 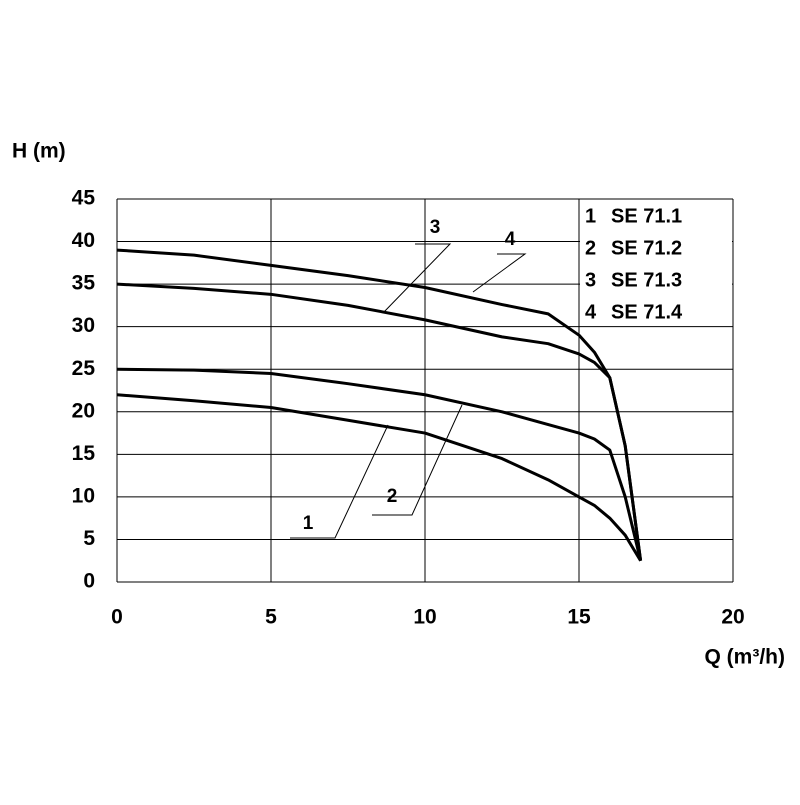 I want to click on y-tick-label: 30, so click(x=83, y=325).